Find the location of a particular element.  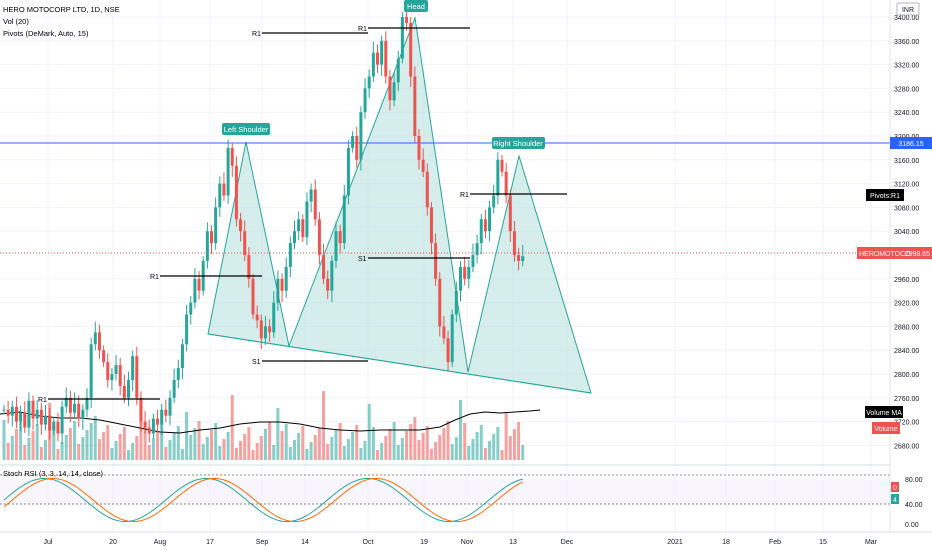

price-tick-label: 3360.00 is located at coordinates (906, 42).